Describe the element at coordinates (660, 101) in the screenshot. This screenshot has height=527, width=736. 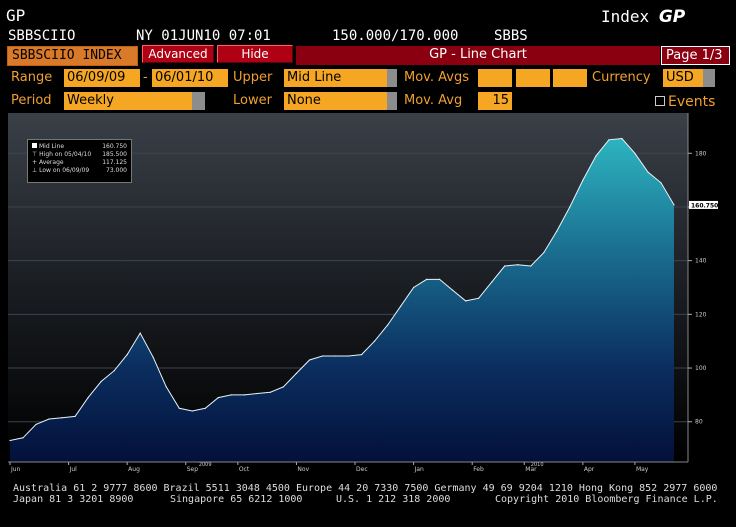
I see `events-checkbox` at that location.